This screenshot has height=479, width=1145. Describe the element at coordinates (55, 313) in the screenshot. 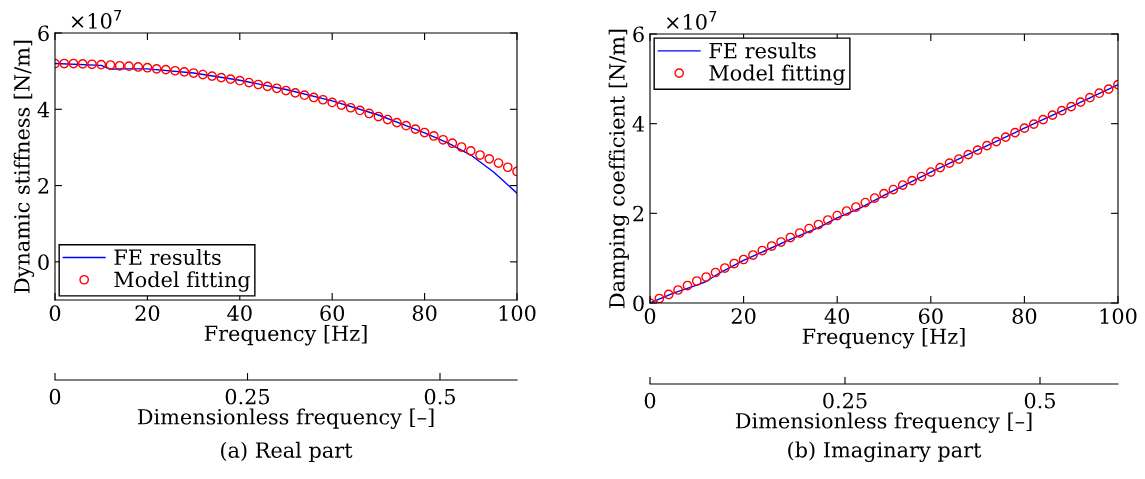

I see `x-tick-label: 0` at that location.